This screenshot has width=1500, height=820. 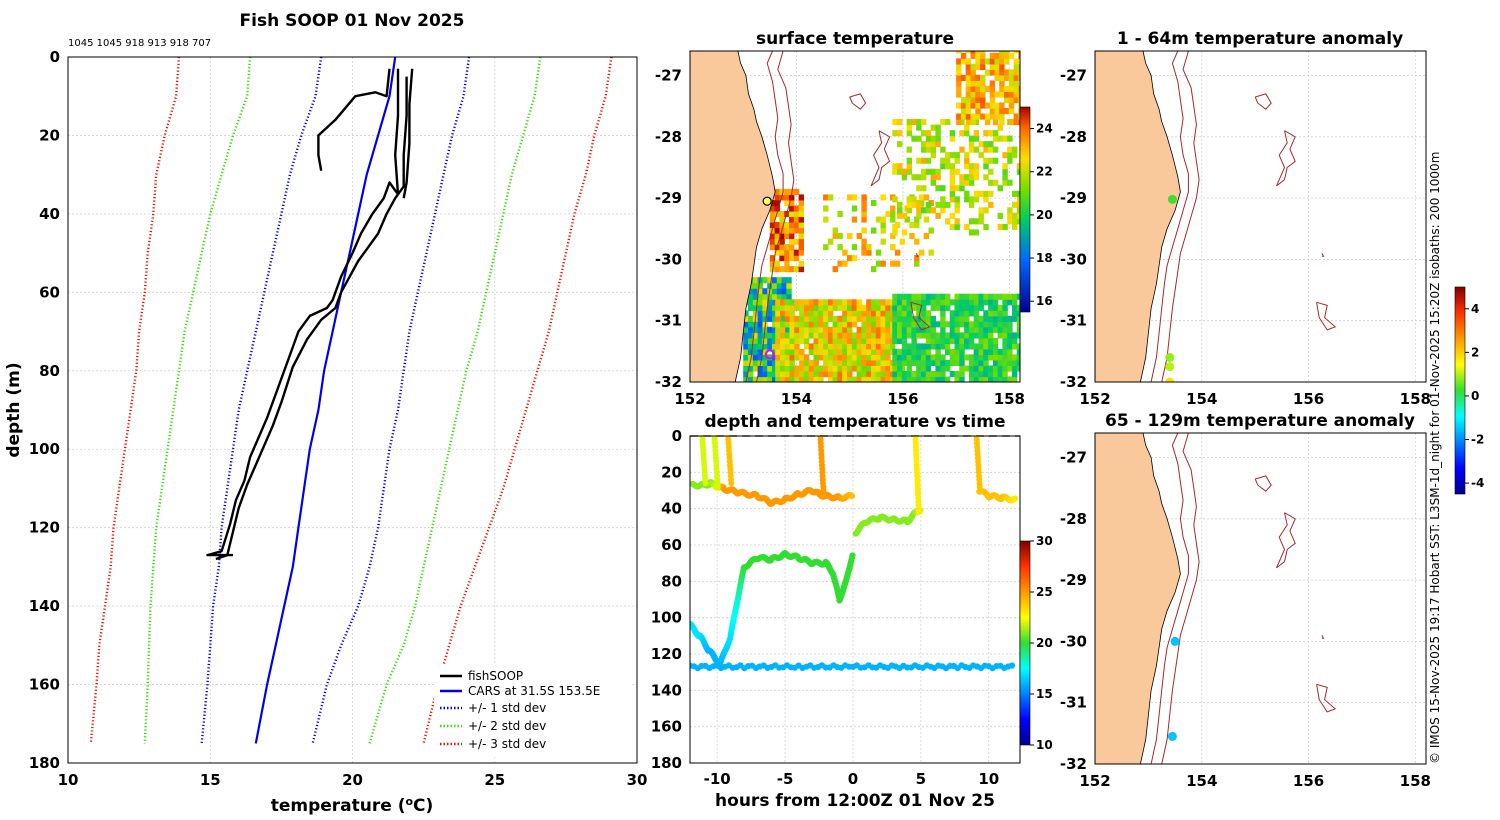 I want to click on seamount-isobath, so click(x=1323, y=637).